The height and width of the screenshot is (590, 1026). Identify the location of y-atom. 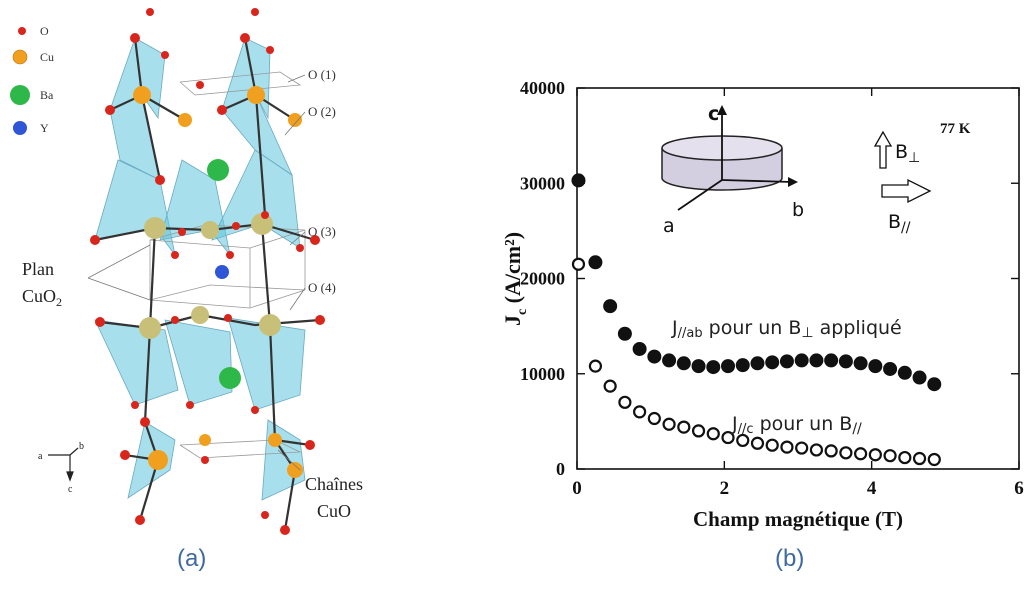
(222, 272).